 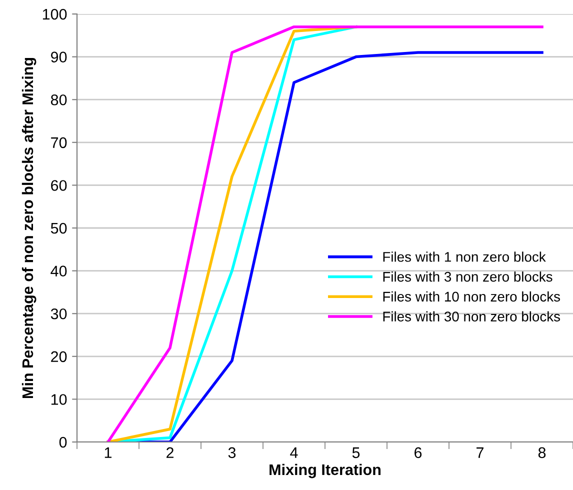 What do you see at coordinates (232, 452) in the screenshot?
I see `x-tick-label: 3` at bounding box center [232, 452].